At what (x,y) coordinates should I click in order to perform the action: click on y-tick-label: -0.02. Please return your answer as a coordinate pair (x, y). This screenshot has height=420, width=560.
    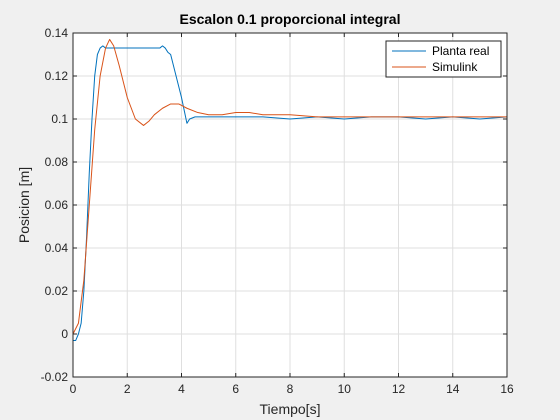
    Looking at the image, I should click on (55, 377).